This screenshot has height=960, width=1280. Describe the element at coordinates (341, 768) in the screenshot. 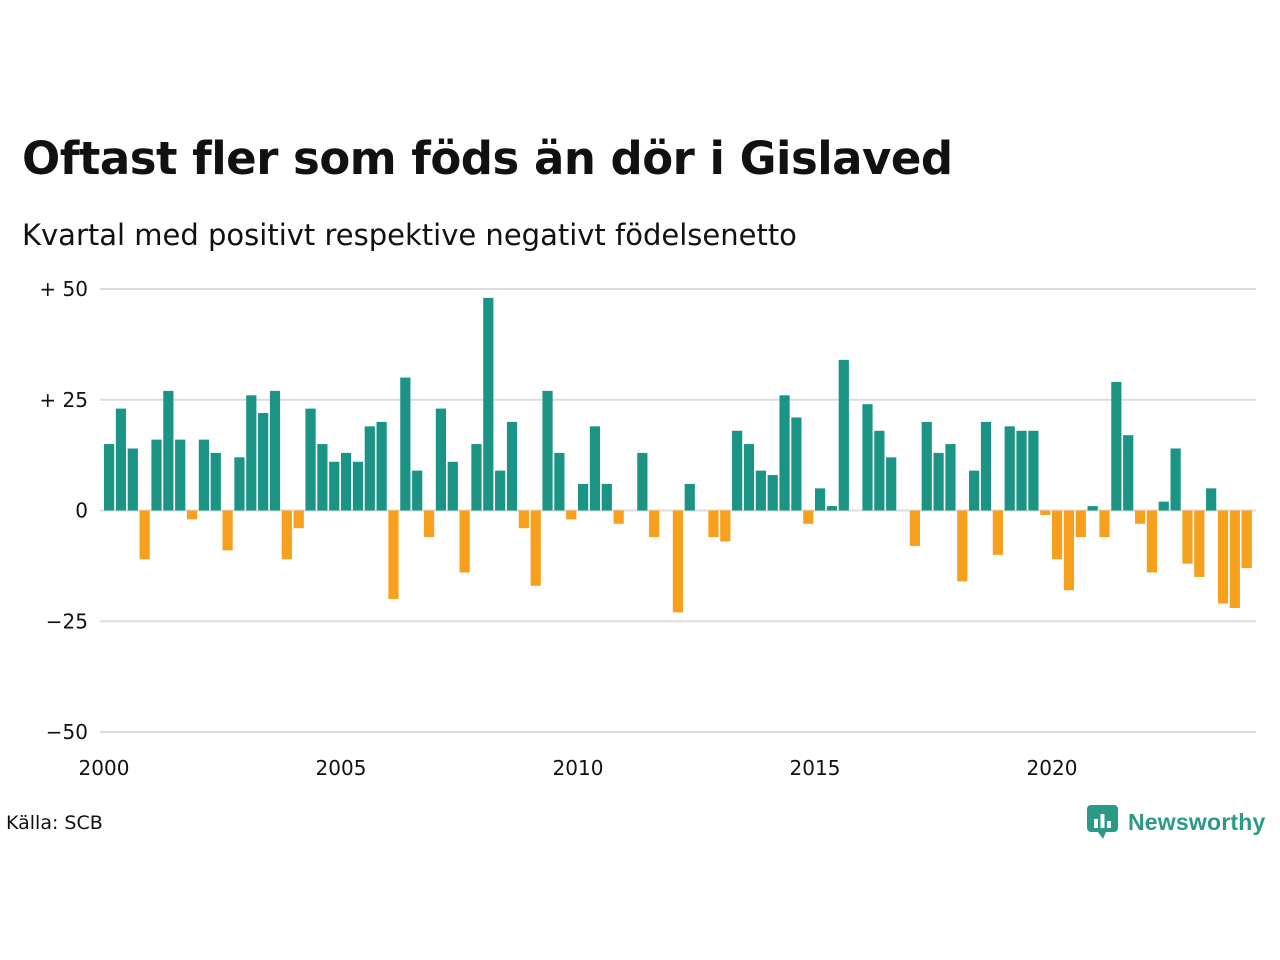

I see `x-tick-label: 2005` at that location.